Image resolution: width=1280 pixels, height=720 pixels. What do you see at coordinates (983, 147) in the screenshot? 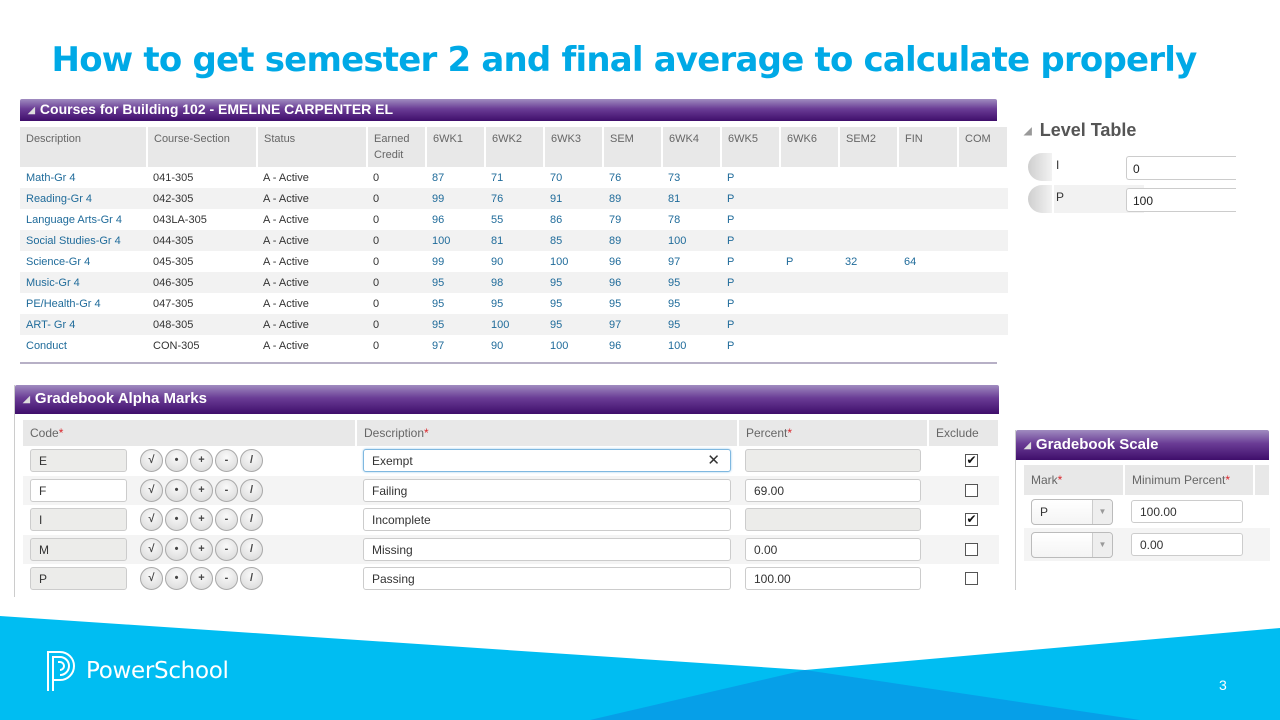
I see `col-header: COM` at bounding box center [983, 147].